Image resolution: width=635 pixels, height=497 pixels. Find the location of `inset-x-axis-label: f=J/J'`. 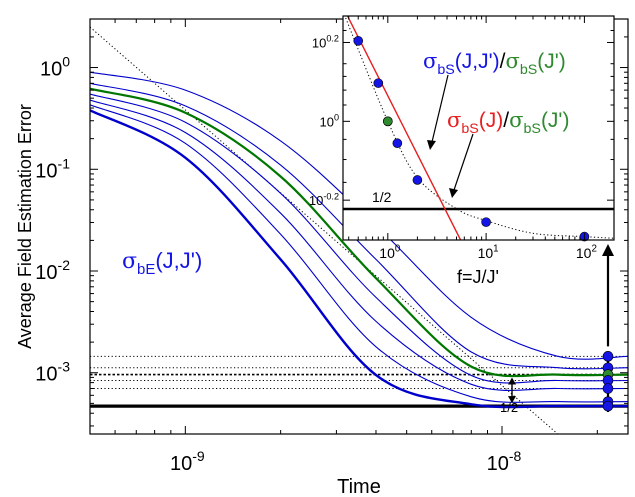

inset-x-axis-label: f=J/J' is located at coordinates (478, 277).